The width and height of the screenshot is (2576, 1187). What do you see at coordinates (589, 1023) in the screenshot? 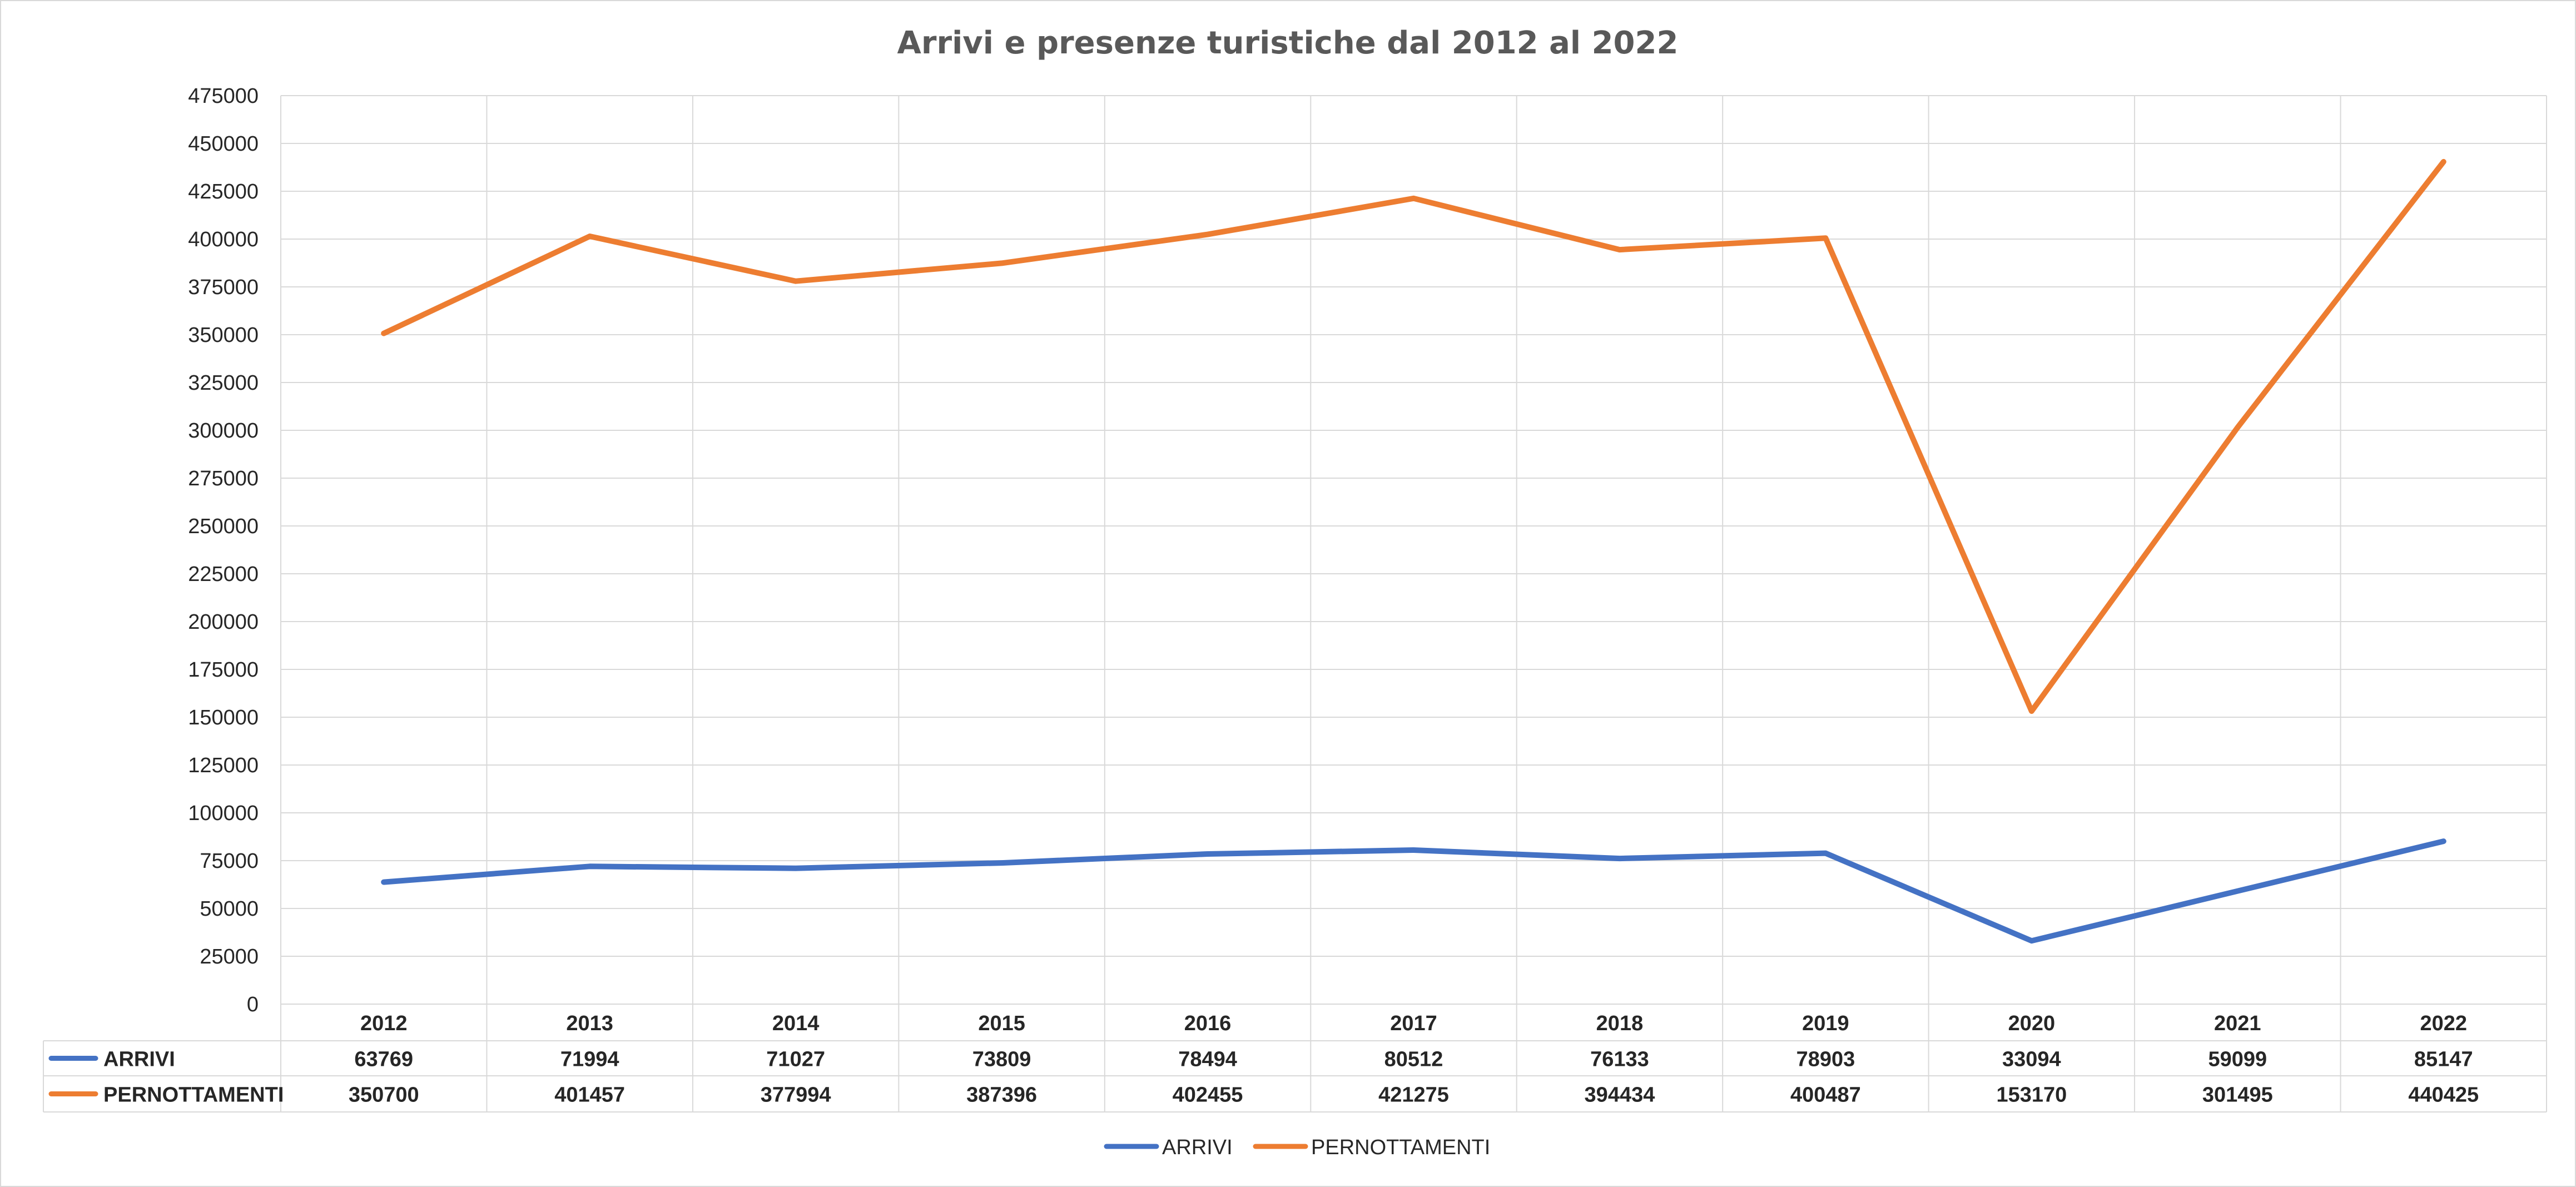
I see `x-tick-label: 2013` at bounding box center [589, 1023].